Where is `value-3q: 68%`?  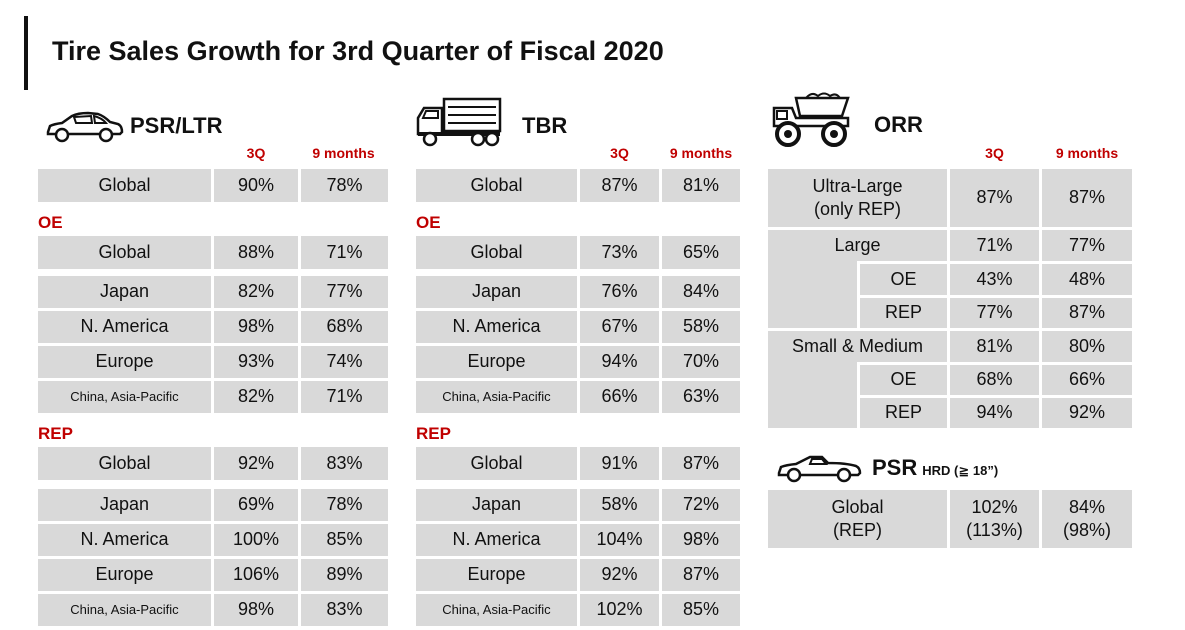
value-3q: 68% is located at coordinates (994, 380).